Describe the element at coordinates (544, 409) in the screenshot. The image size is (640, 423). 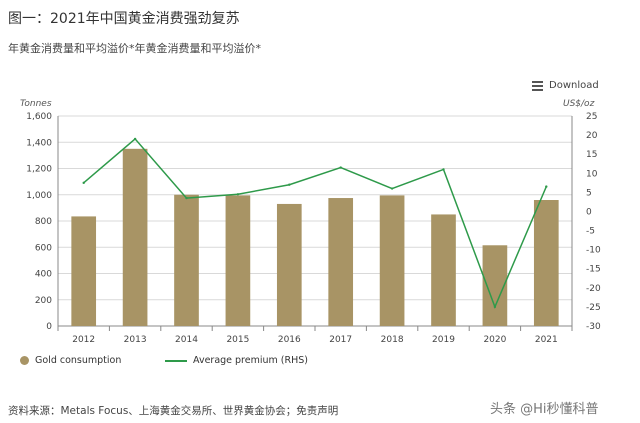
I see `watermark: 头条 @Hi秒懂科普` at that location.